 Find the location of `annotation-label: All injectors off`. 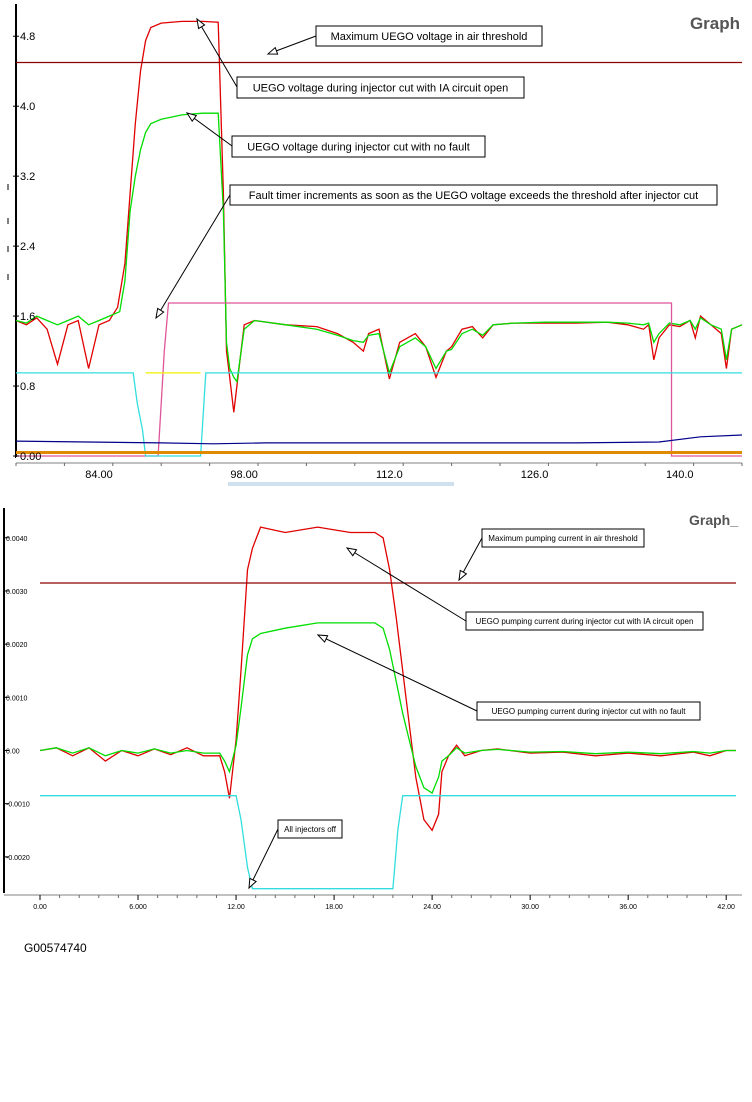

annotation-label: All injectors off is located at coordinates (310, 829).